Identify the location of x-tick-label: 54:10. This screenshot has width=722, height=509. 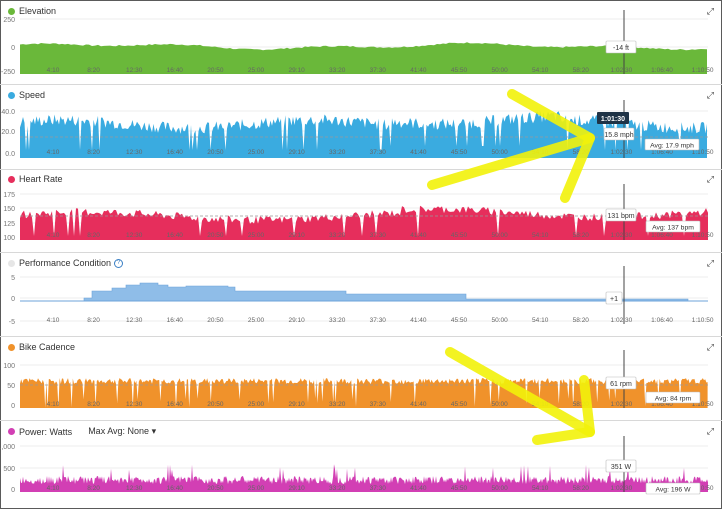
(540, 488).